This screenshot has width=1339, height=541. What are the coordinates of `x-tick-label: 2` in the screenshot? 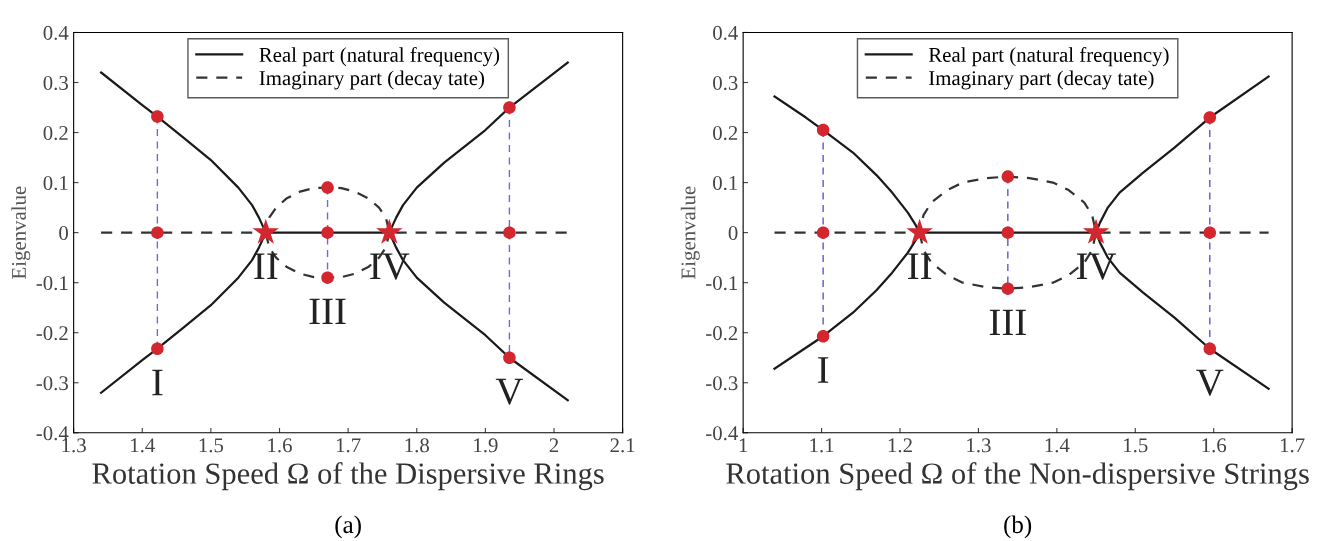 It's located at (554, 445).